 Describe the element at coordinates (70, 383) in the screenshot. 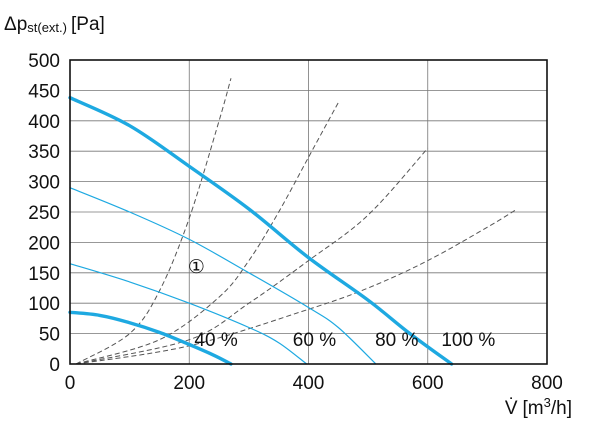

I see `x-tick-label: 0` at that location.